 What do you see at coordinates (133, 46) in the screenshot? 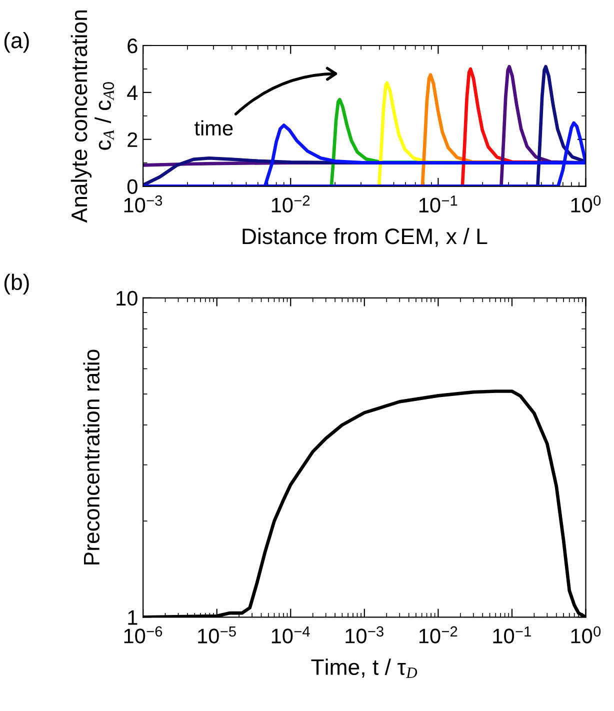
I see `y-tick-label: 6` at bounding box center [133, 46].